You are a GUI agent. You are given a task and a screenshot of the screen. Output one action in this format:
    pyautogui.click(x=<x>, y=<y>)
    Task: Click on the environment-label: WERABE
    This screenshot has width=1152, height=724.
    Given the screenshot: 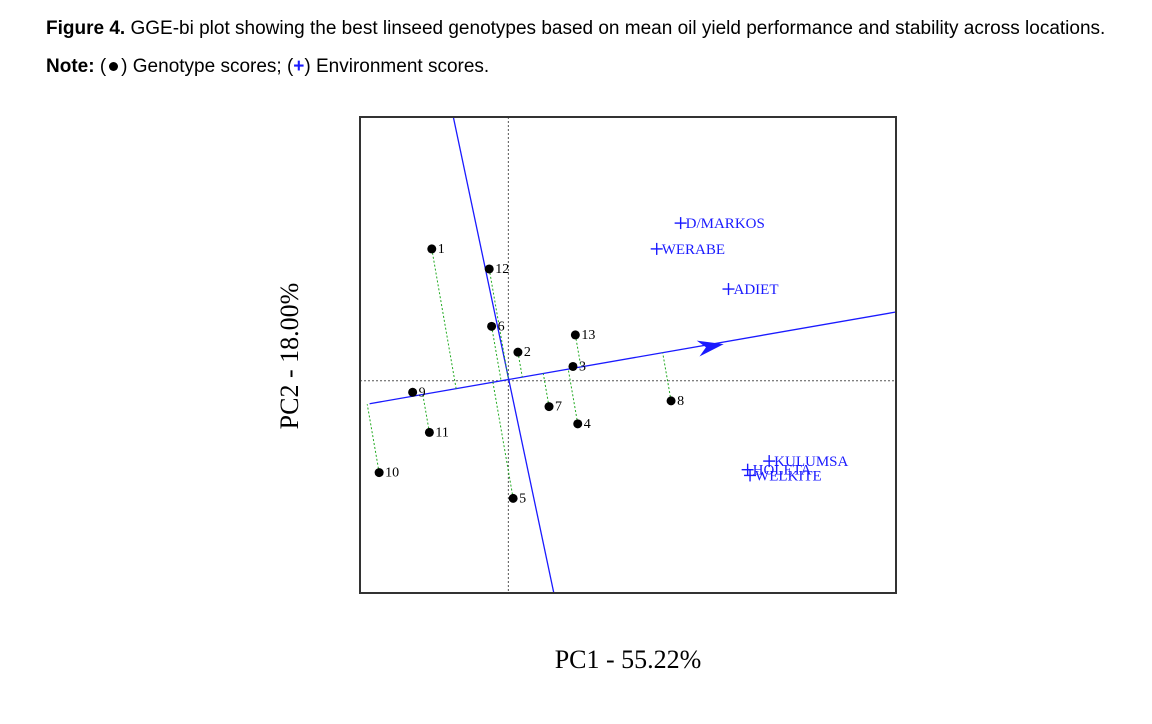 What is the action you would take?
    pyautogui.click(x=693, y=250)
    